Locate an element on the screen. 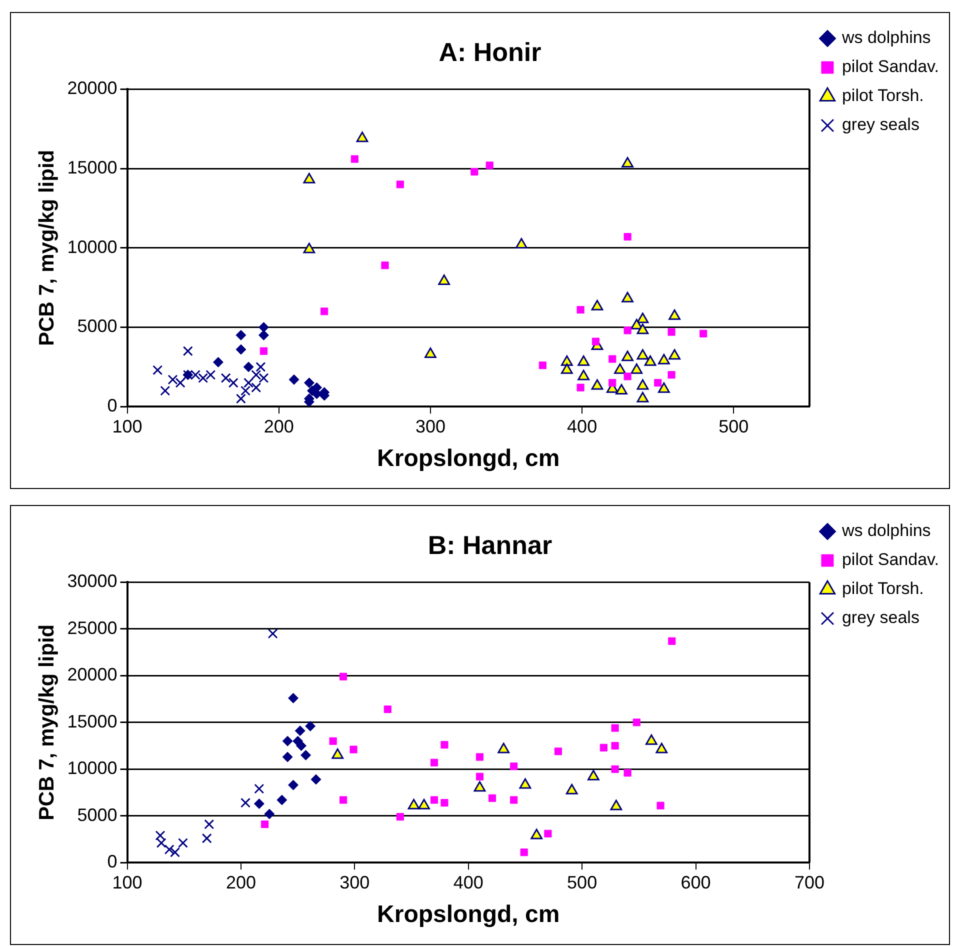  legend-label: pilot Sandav. is located at coordinates (891, 560).